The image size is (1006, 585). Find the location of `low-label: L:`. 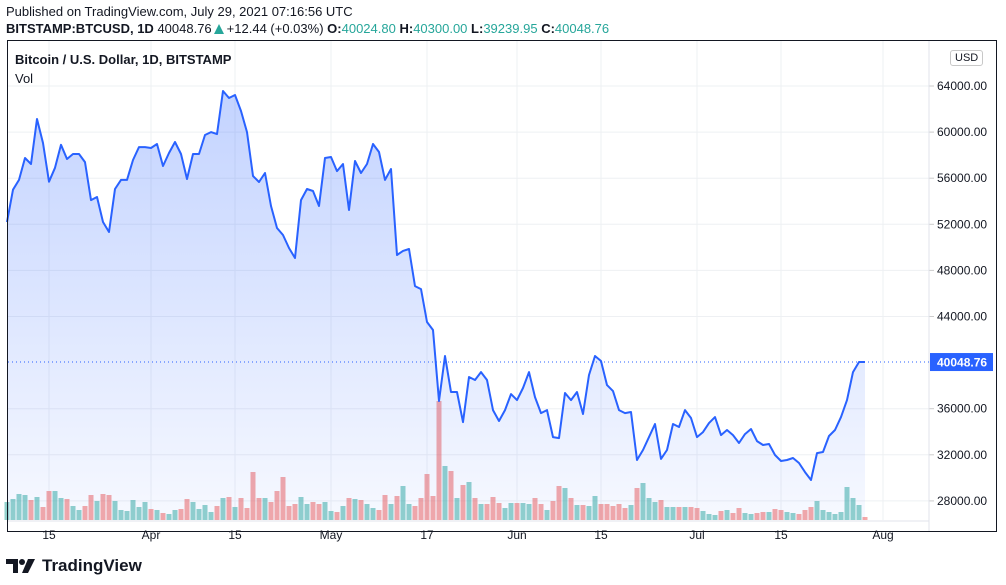

low-label: L: is located at coordinates (477, 28).